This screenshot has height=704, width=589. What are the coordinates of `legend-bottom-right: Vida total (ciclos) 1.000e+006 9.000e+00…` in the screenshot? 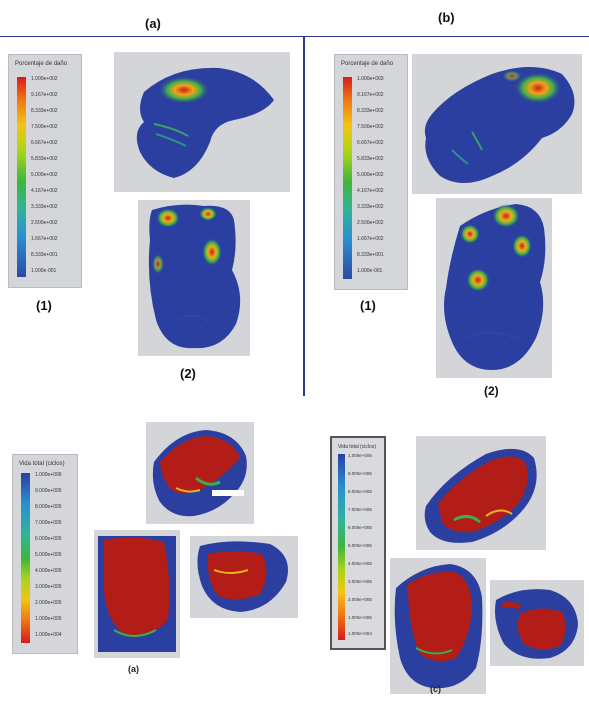 It's located at (358, 543).